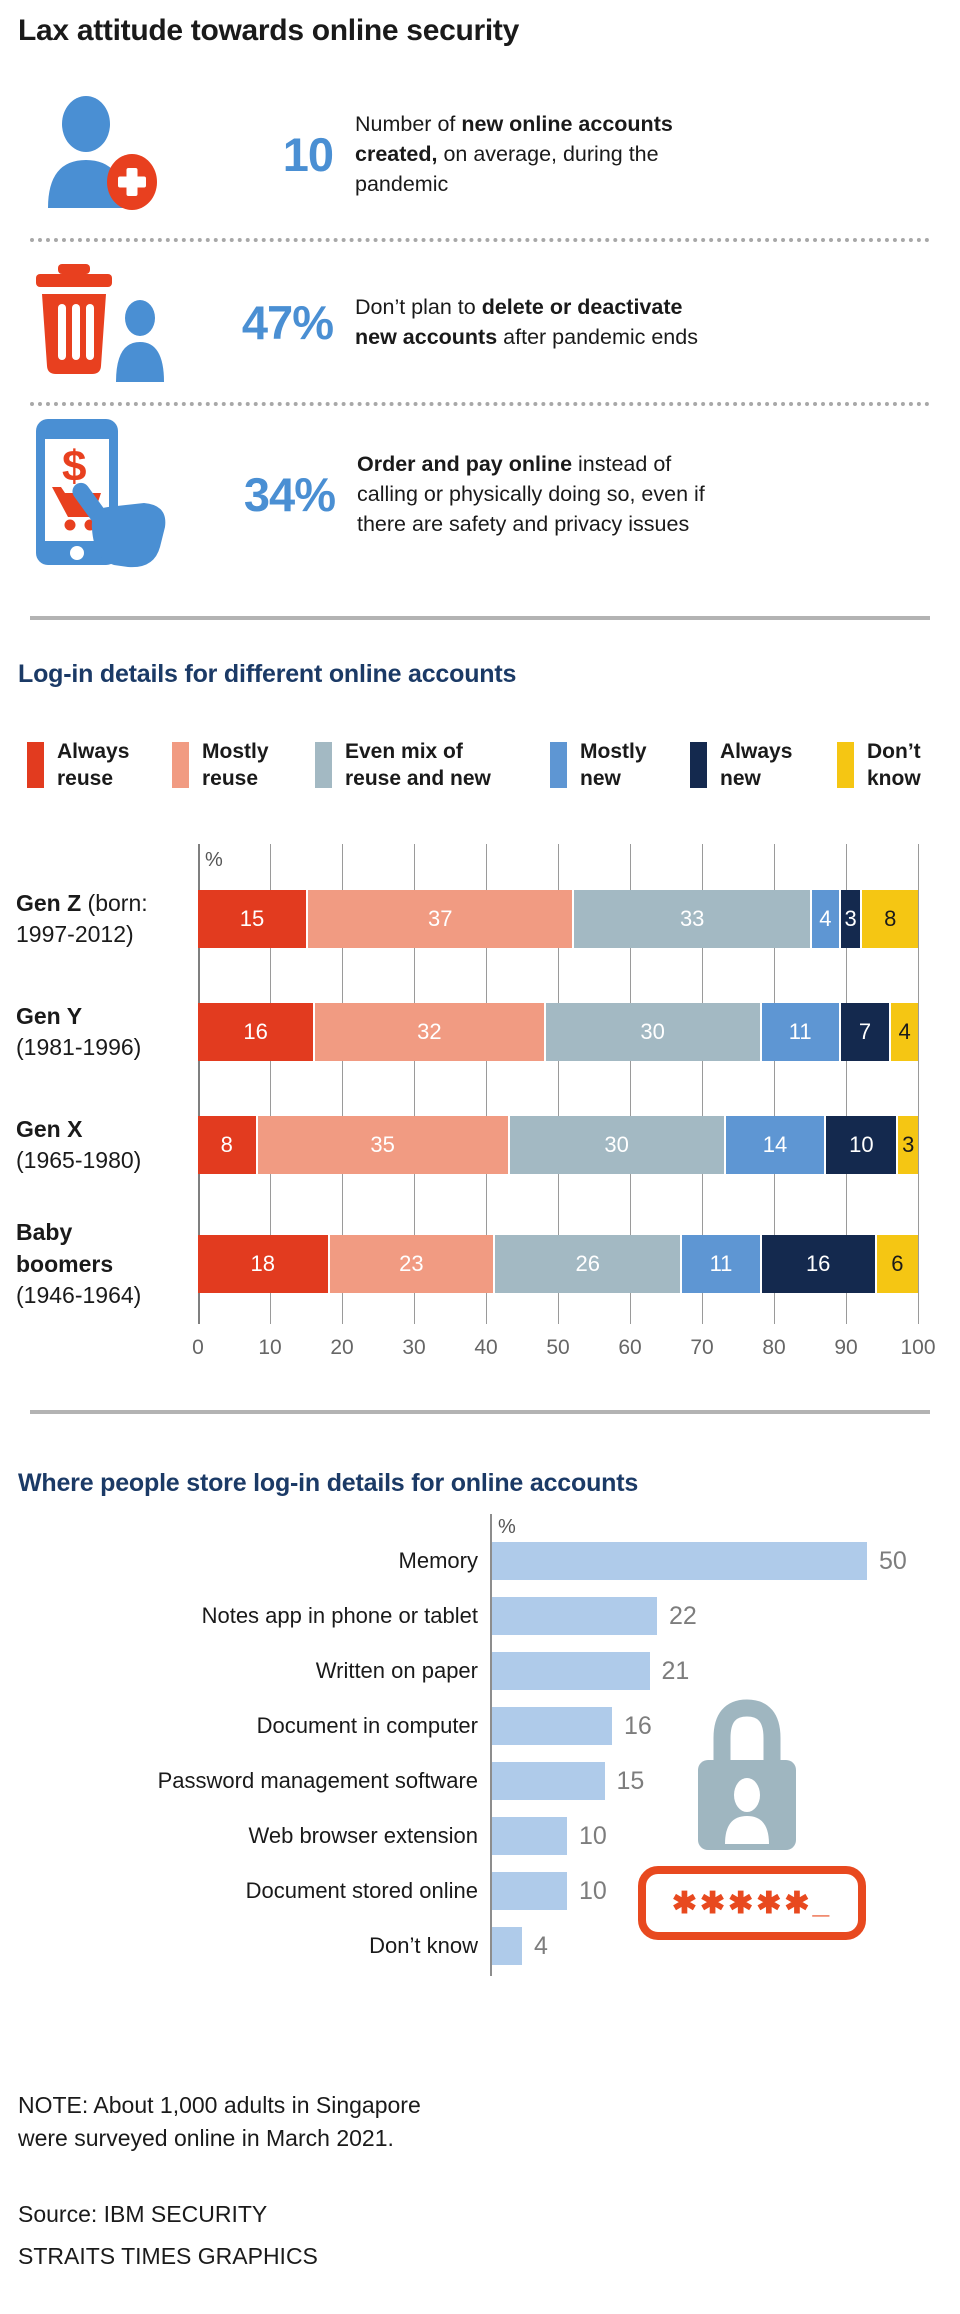 The image size is (960, 2314). Describe the element at coordinates (268, 30) in the screenshot. I see `page-title: Lax attitude towards online security` at that location.